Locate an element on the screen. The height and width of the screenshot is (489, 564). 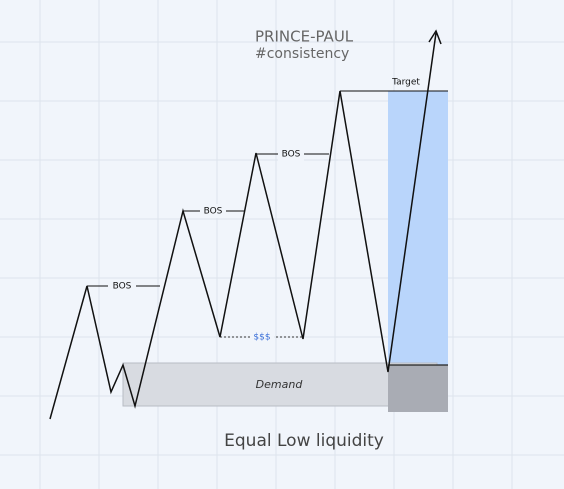
demand-label: Demand is located at coordinates (280, 384).